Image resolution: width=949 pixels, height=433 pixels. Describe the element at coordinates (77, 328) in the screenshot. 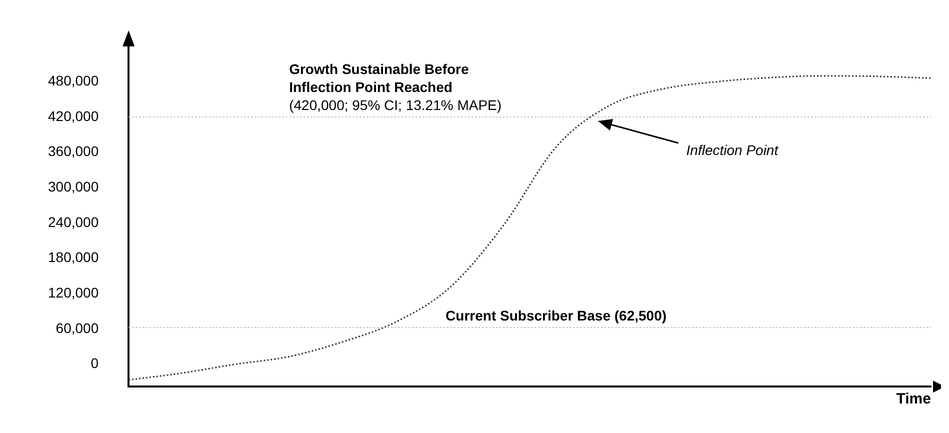

I see `y-tick-label: 60,000` at that location.